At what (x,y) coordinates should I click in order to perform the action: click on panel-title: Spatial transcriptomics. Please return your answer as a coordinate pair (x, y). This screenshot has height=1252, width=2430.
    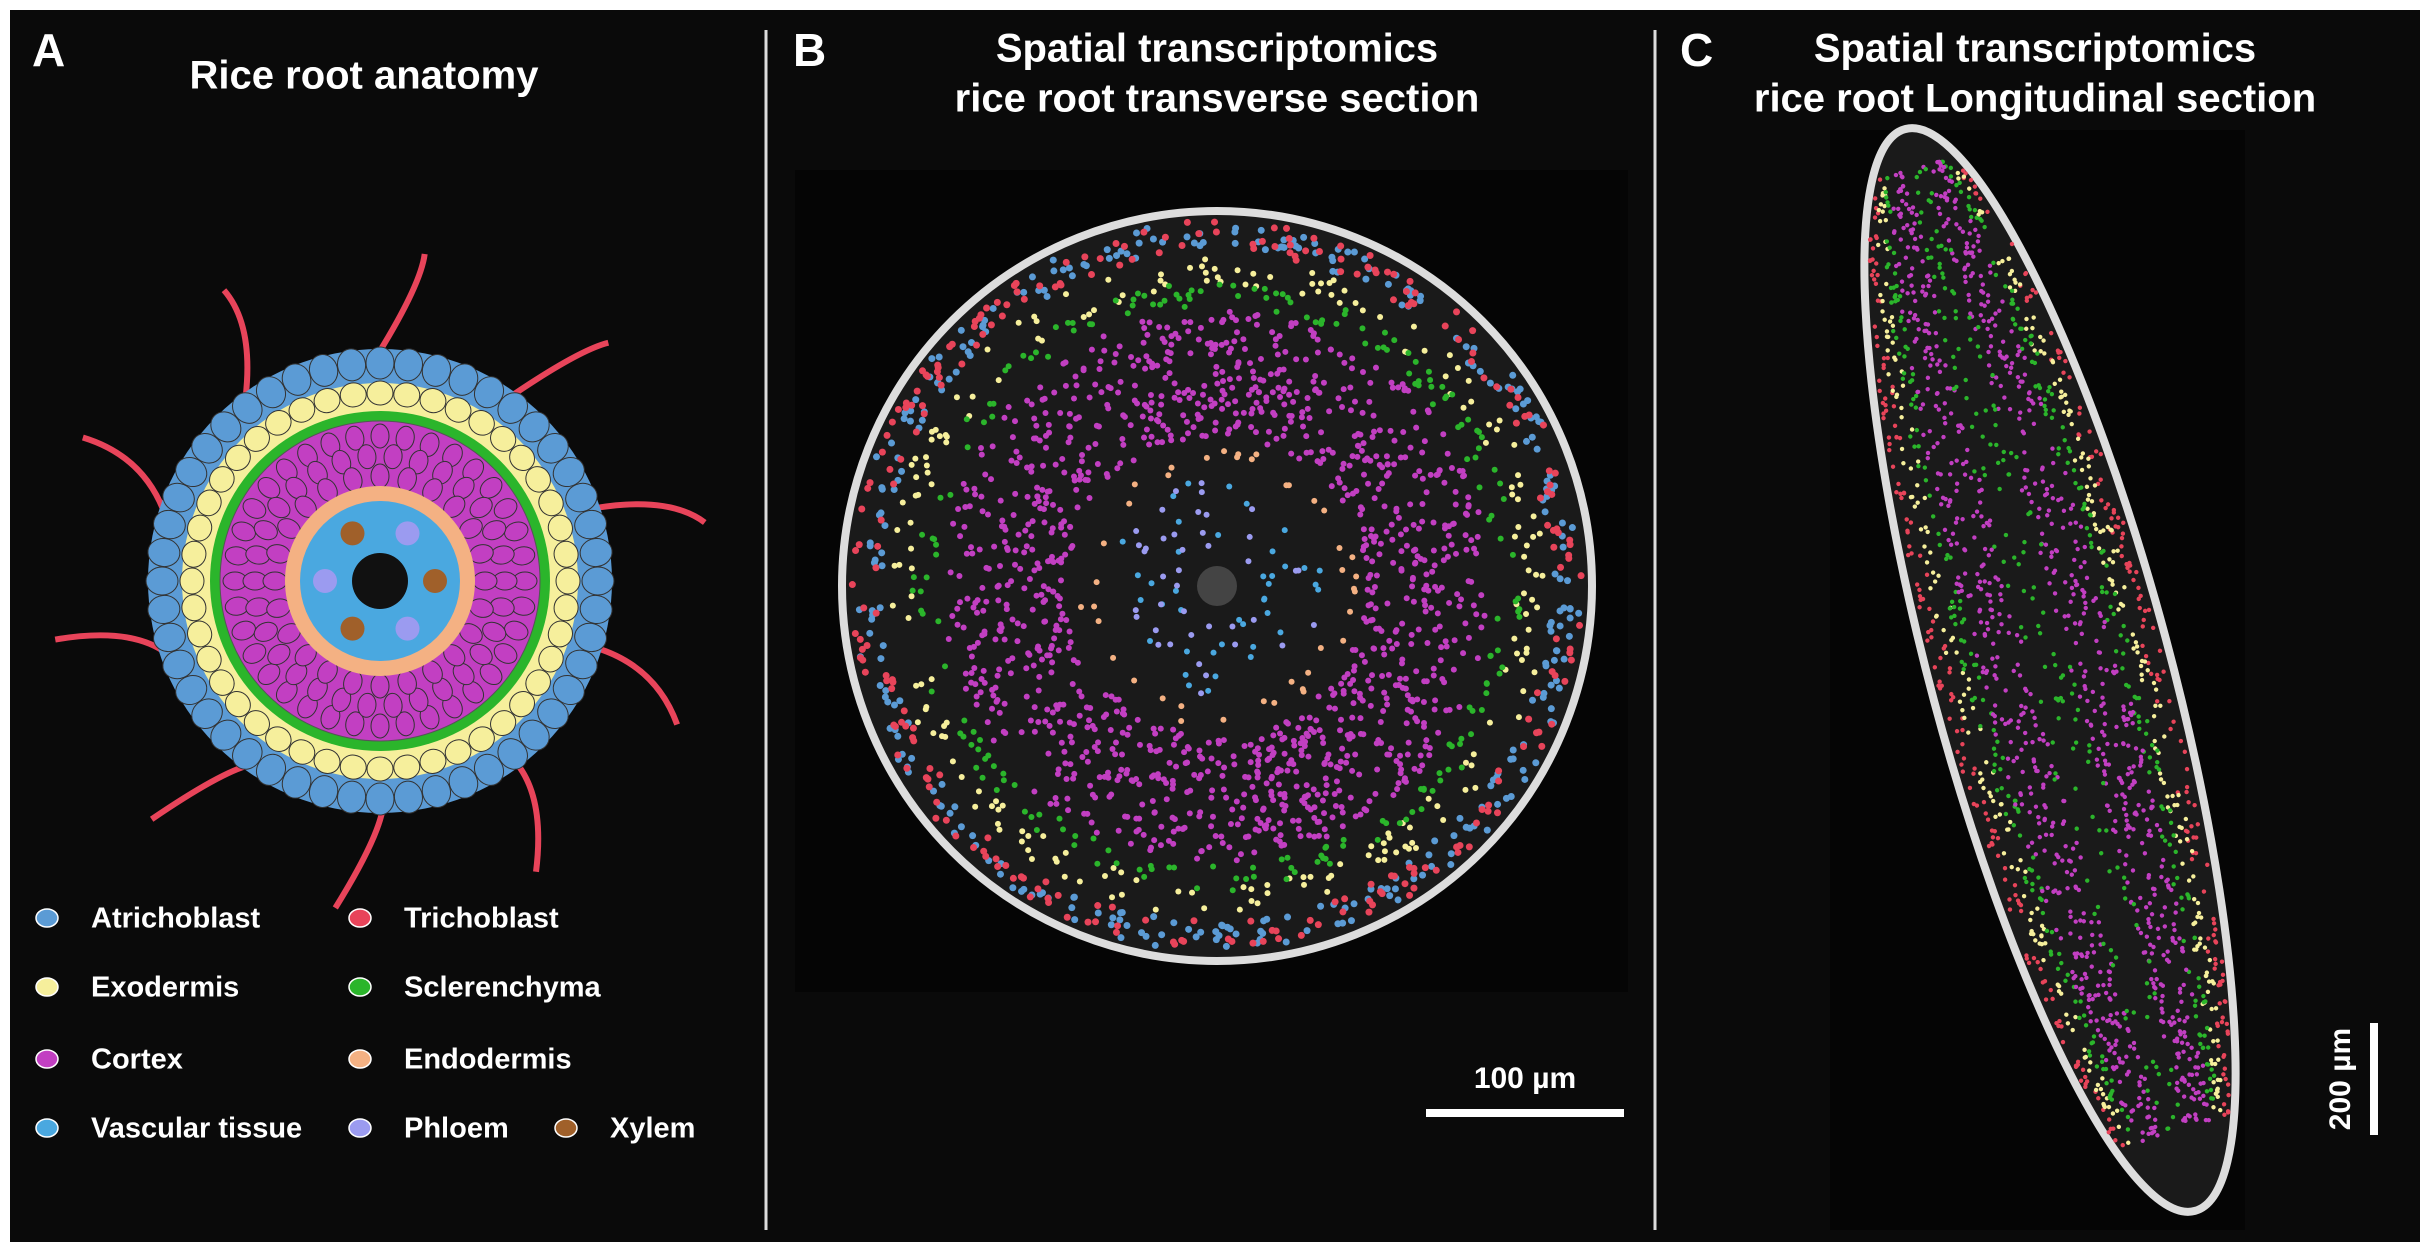
    Looking at the image, I should click on (1217, 49).